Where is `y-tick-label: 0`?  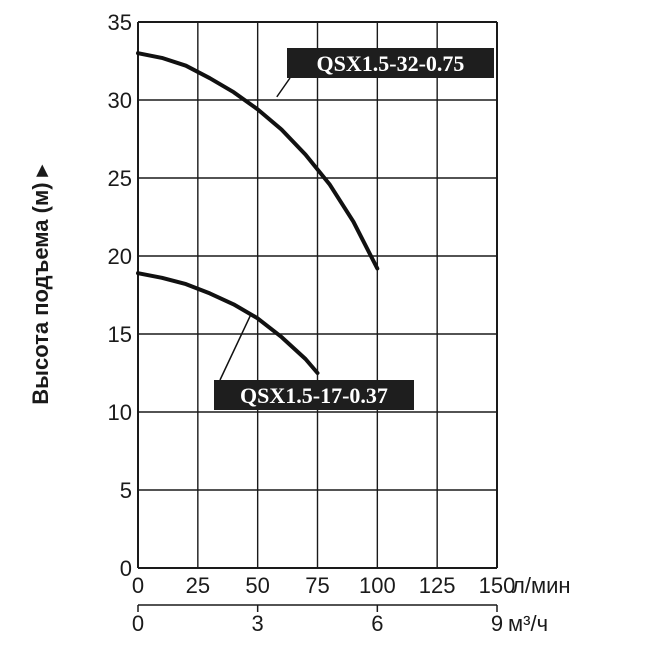
y-tick-label: 0 is located at coordinates (126, 568).